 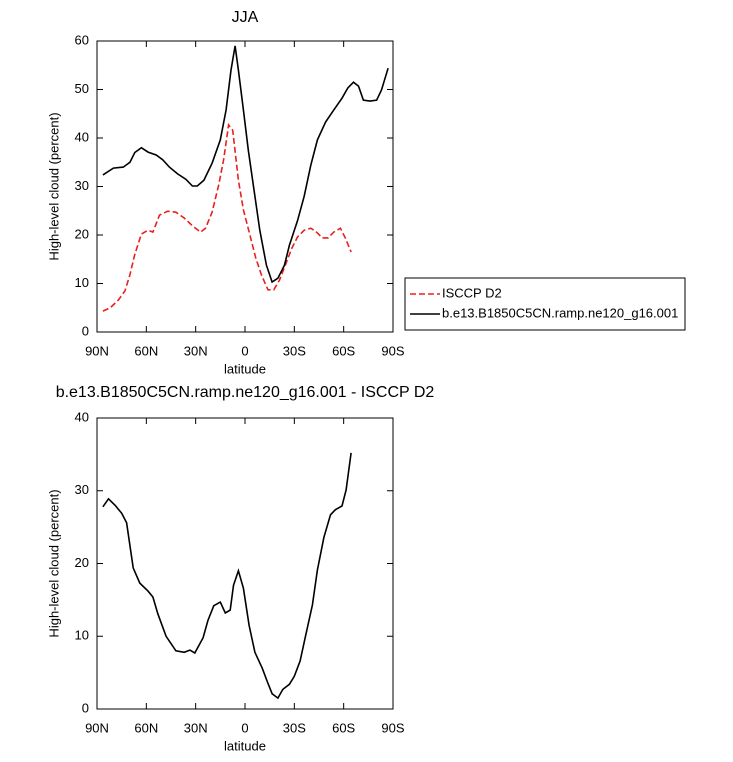 What do you see at coordinates (472, 292) in the screenshot?
I see `legend-label: ISCCP D2` at bounding box center [472, 292].